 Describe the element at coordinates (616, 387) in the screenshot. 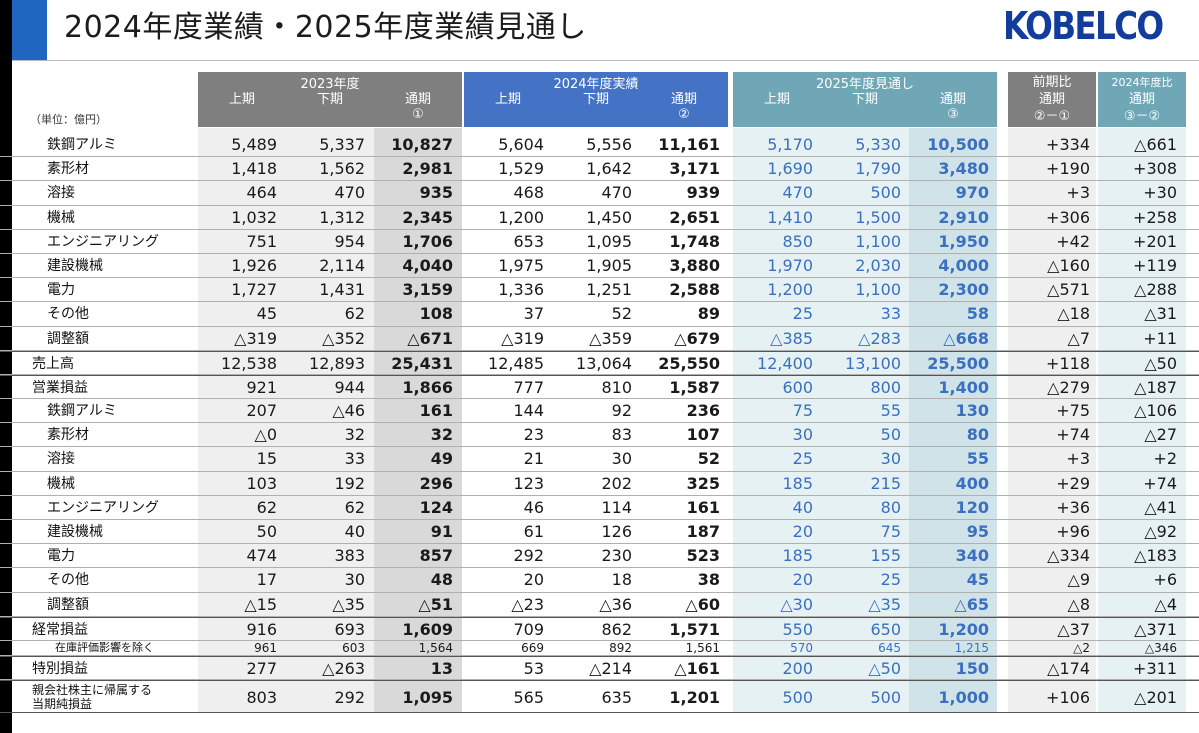

I see `table-cell: 810` at that location.